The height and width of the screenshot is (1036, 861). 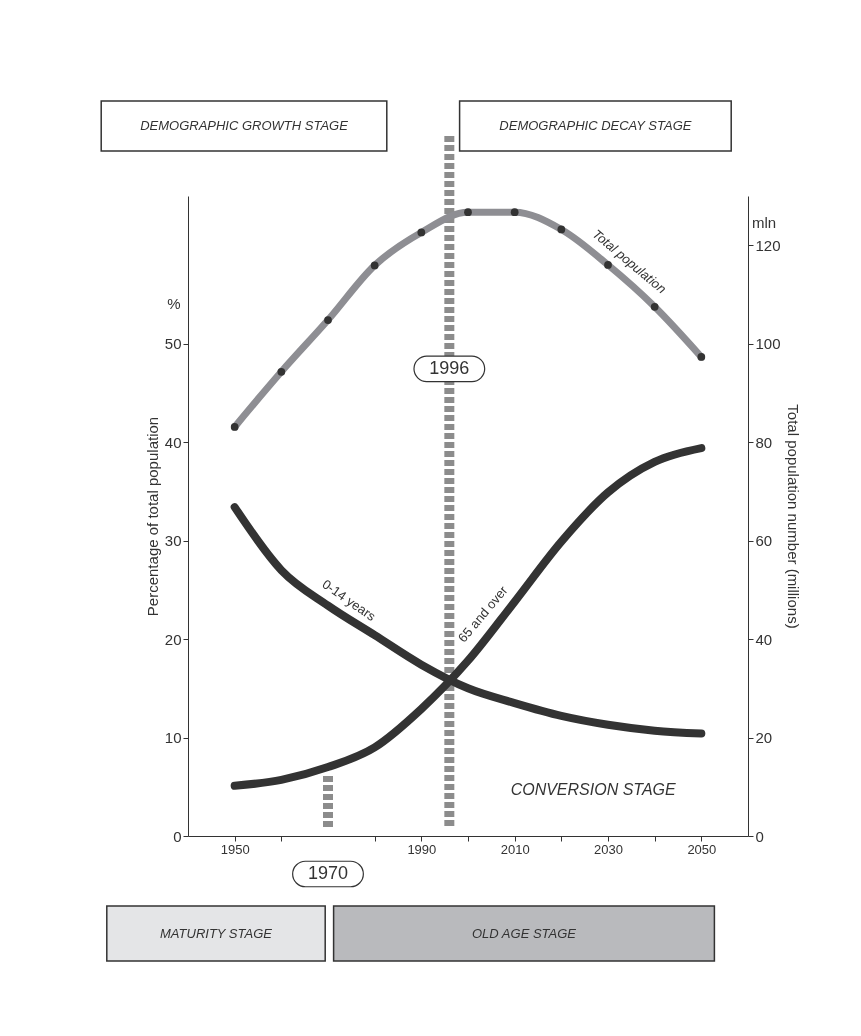 I want to click on text: MATURITY STAGE, so click(x=216, y=933).